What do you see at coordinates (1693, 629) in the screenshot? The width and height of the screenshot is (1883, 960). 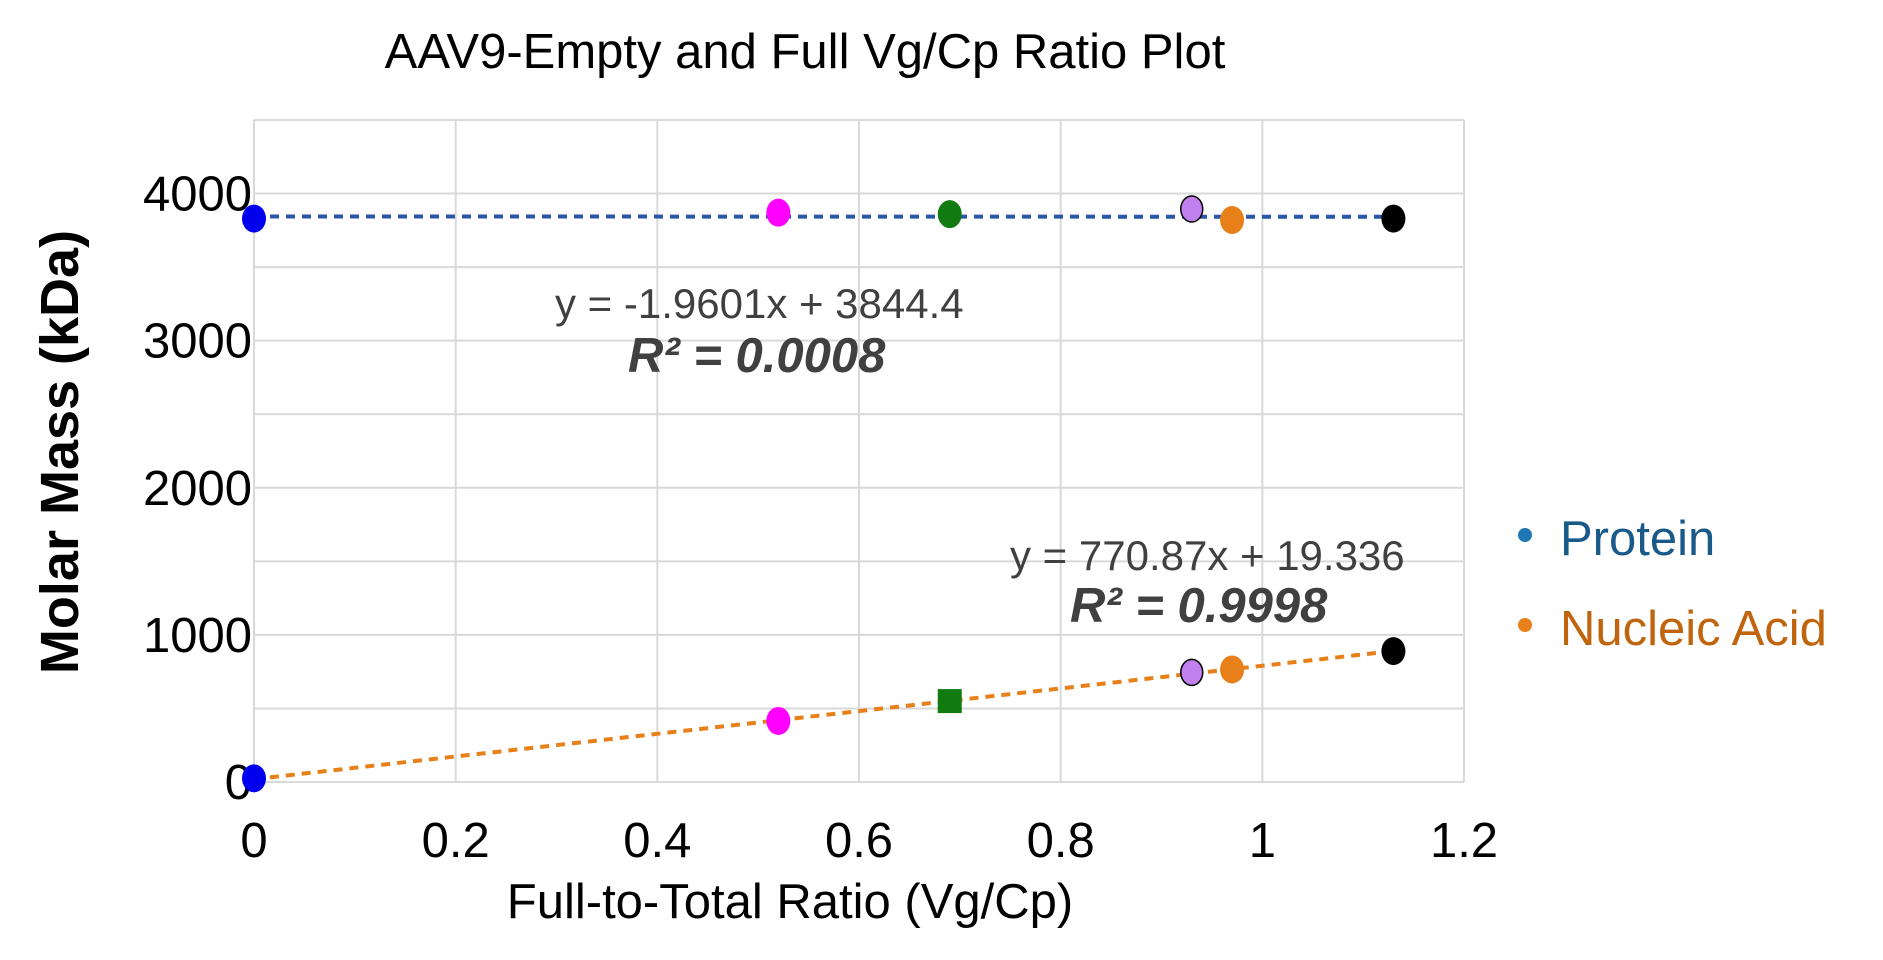 I see `legend-label: Nucleic Acid` at bounding box center [1693, 629].